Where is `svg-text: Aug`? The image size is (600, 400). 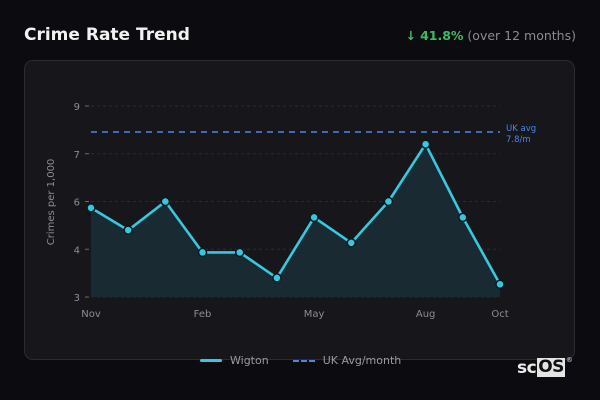 svg-text: Aug is located at coordinates (426, 314).